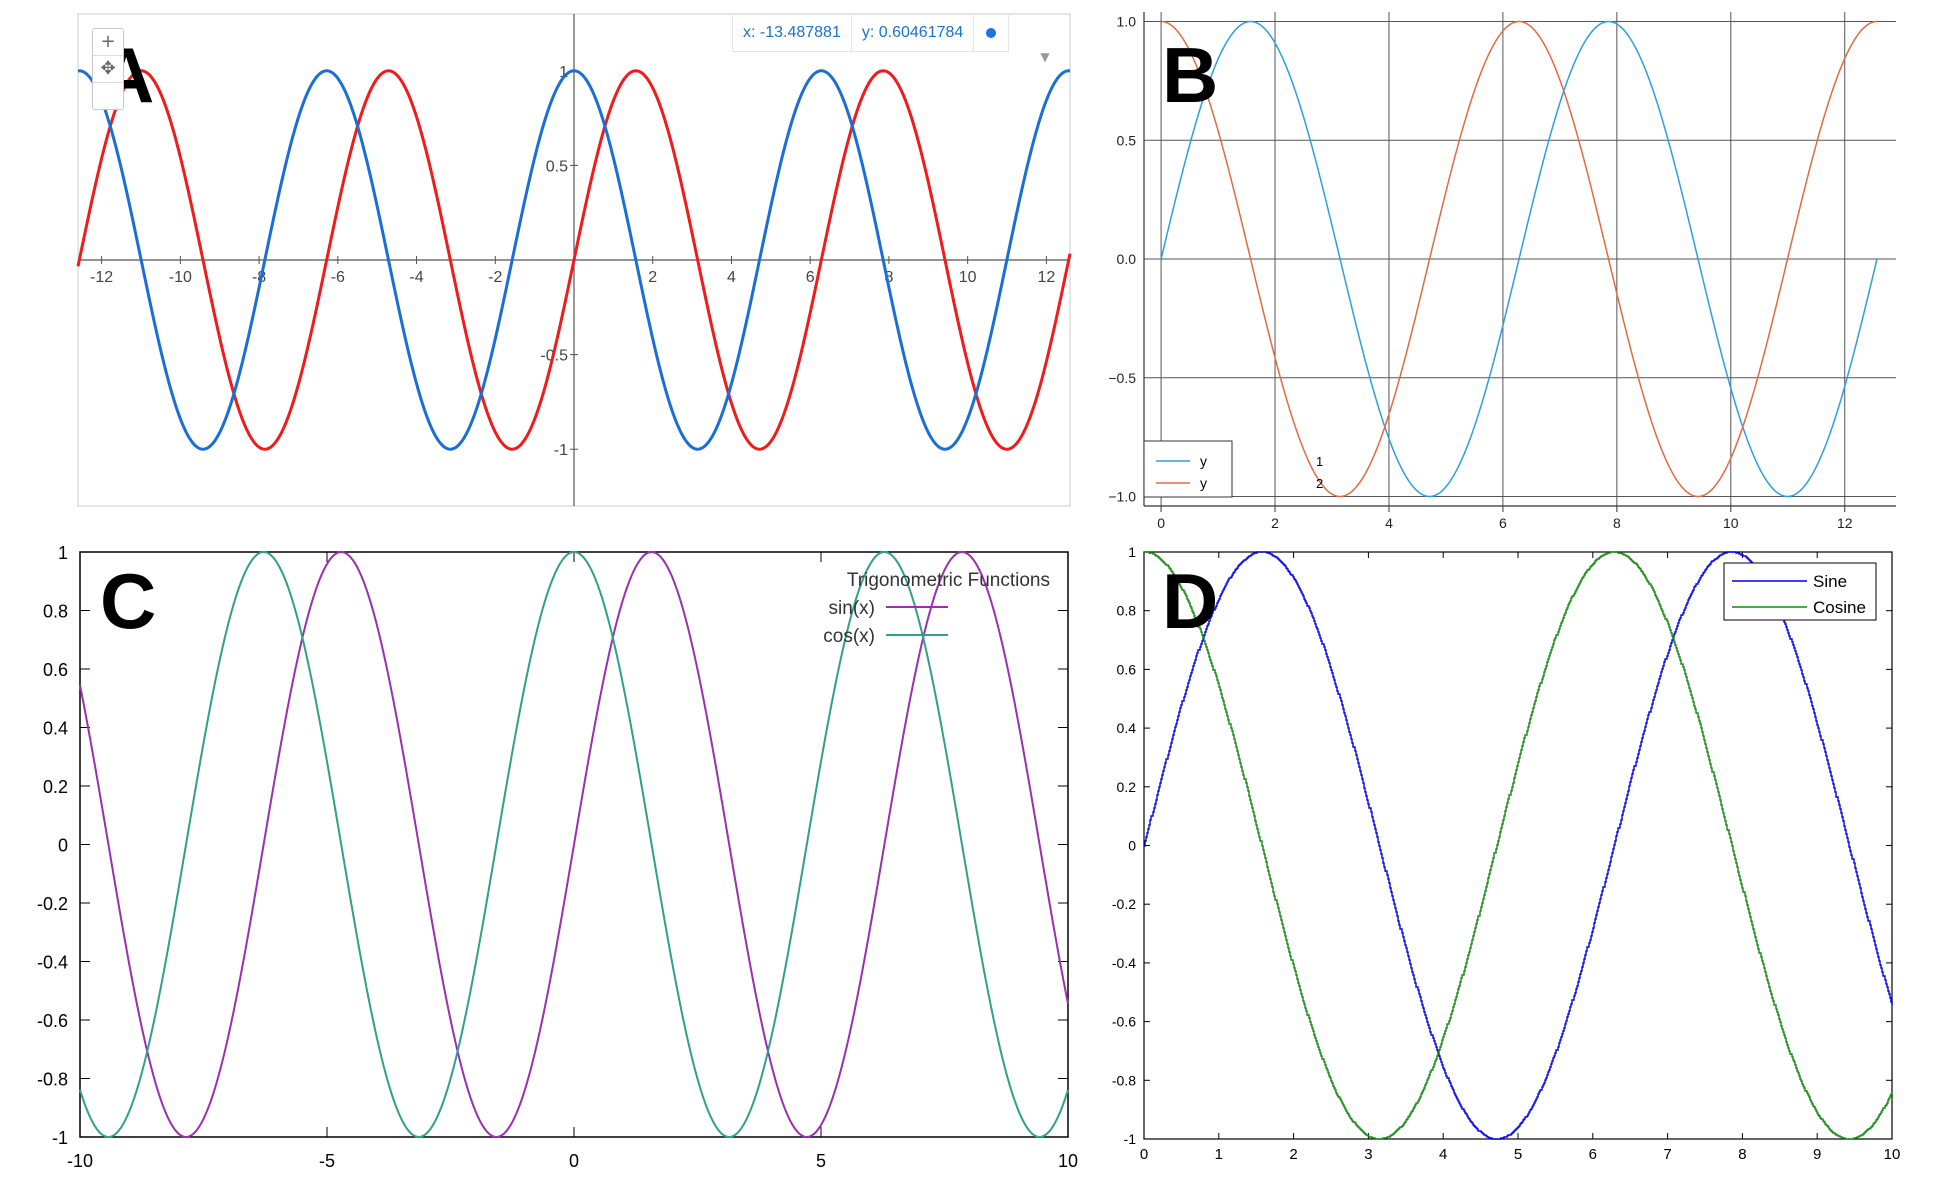  Describe the element at coordinates (1667, 1154) in the screenshot. I see `x-tick-label: 7` at that location.